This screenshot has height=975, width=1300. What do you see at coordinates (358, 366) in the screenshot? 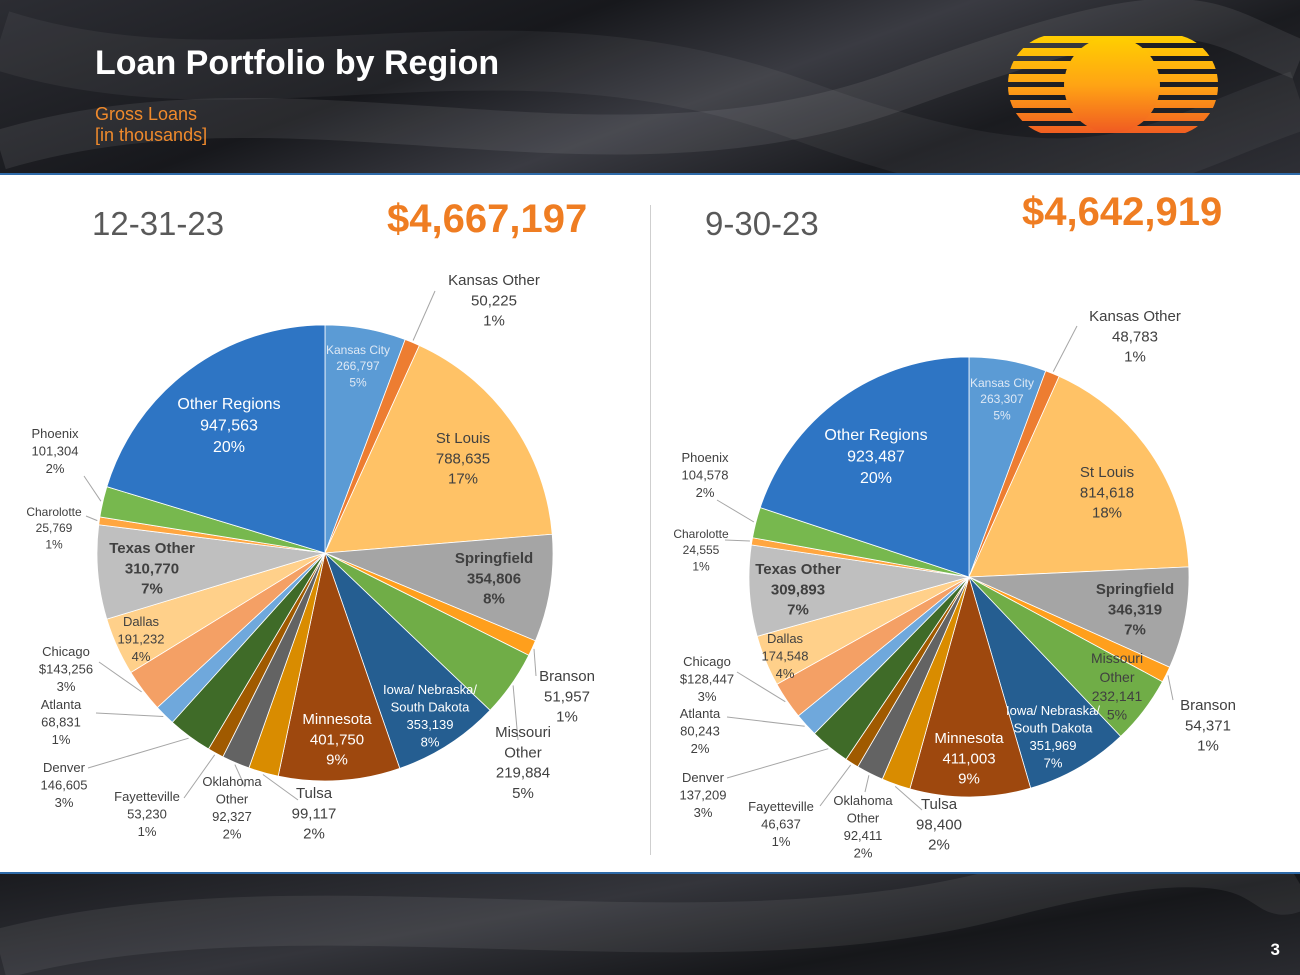
I see `data-label-kansas-city: Kansas City 266,797 5%` at bounding box center [358, 366].